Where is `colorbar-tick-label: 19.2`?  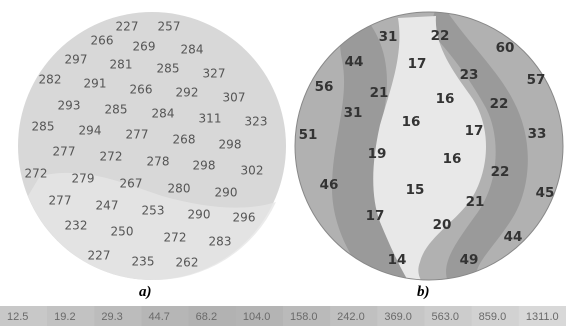
colorbar-tick-label: 19.2 is located at coordinates (64, 317).